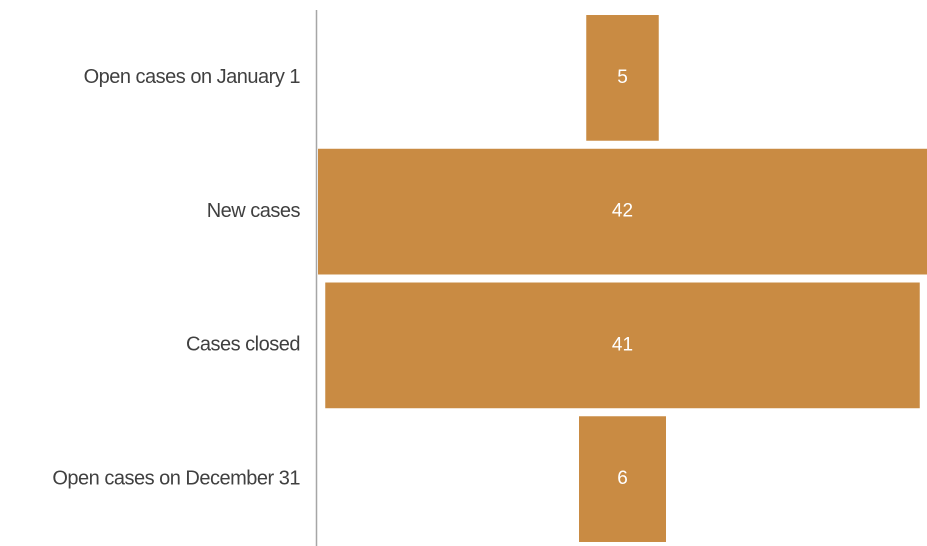 The image size is (927, 546). I want to click on category-label: New cases, so click(254, 211).